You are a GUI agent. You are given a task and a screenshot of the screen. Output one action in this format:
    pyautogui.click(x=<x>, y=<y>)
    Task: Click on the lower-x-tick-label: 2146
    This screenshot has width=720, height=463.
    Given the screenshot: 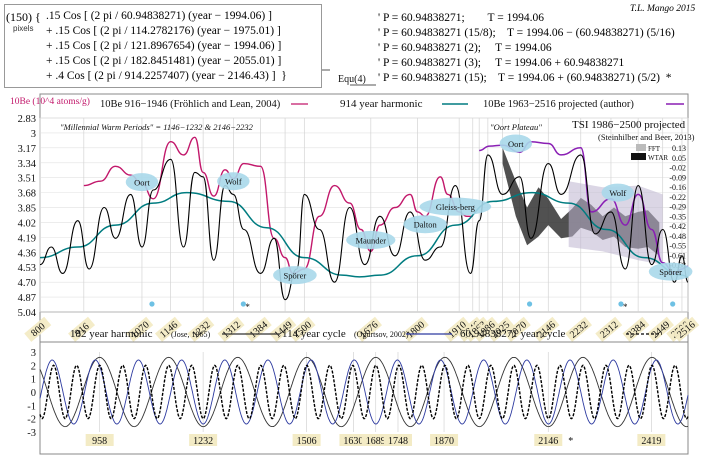 What is the action you would take?
    pyautogui.click(x=548, y=441)
    